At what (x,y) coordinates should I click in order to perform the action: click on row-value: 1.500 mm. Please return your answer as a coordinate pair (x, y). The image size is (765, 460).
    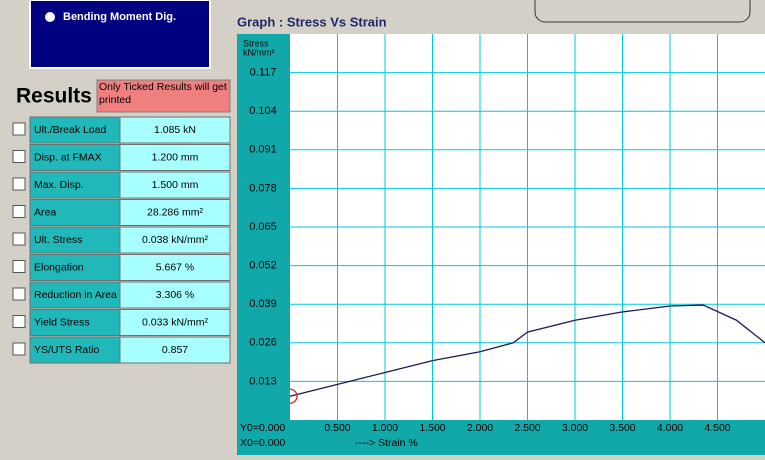
    Looking at the image, I should click on (175, 185).